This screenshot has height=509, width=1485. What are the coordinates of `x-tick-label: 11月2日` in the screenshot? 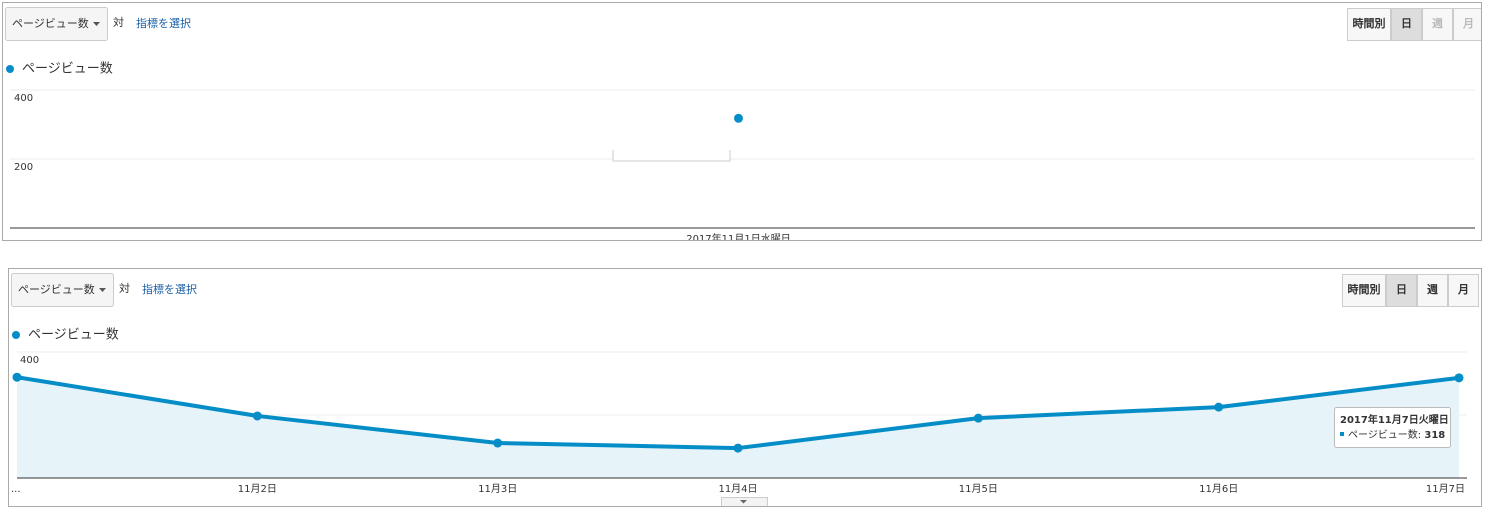 It's located at (257, 489).